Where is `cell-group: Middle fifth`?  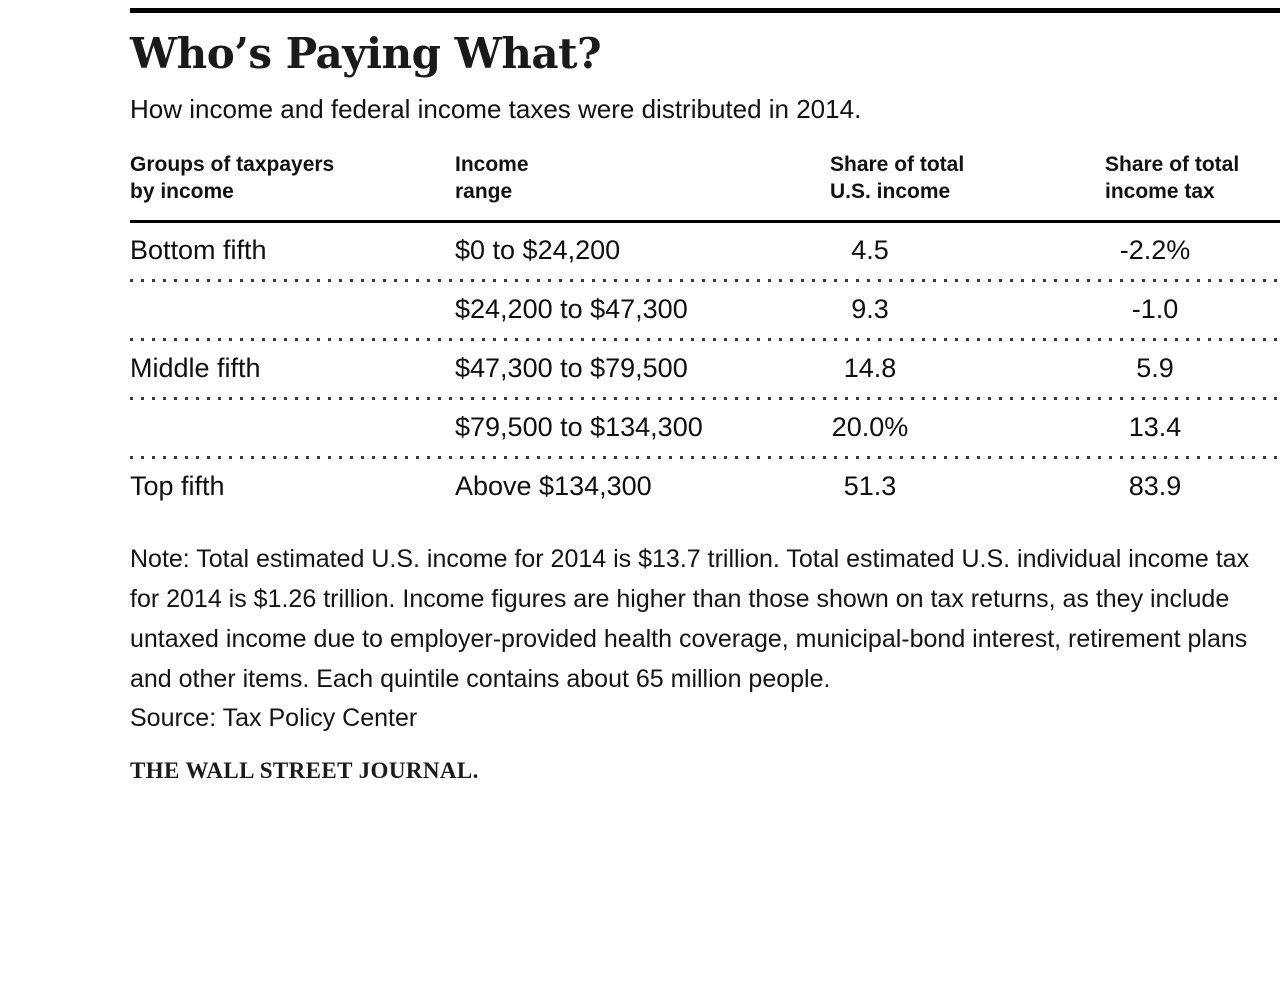 cell-group: Middle fifth is located at coordinates (195, 368).